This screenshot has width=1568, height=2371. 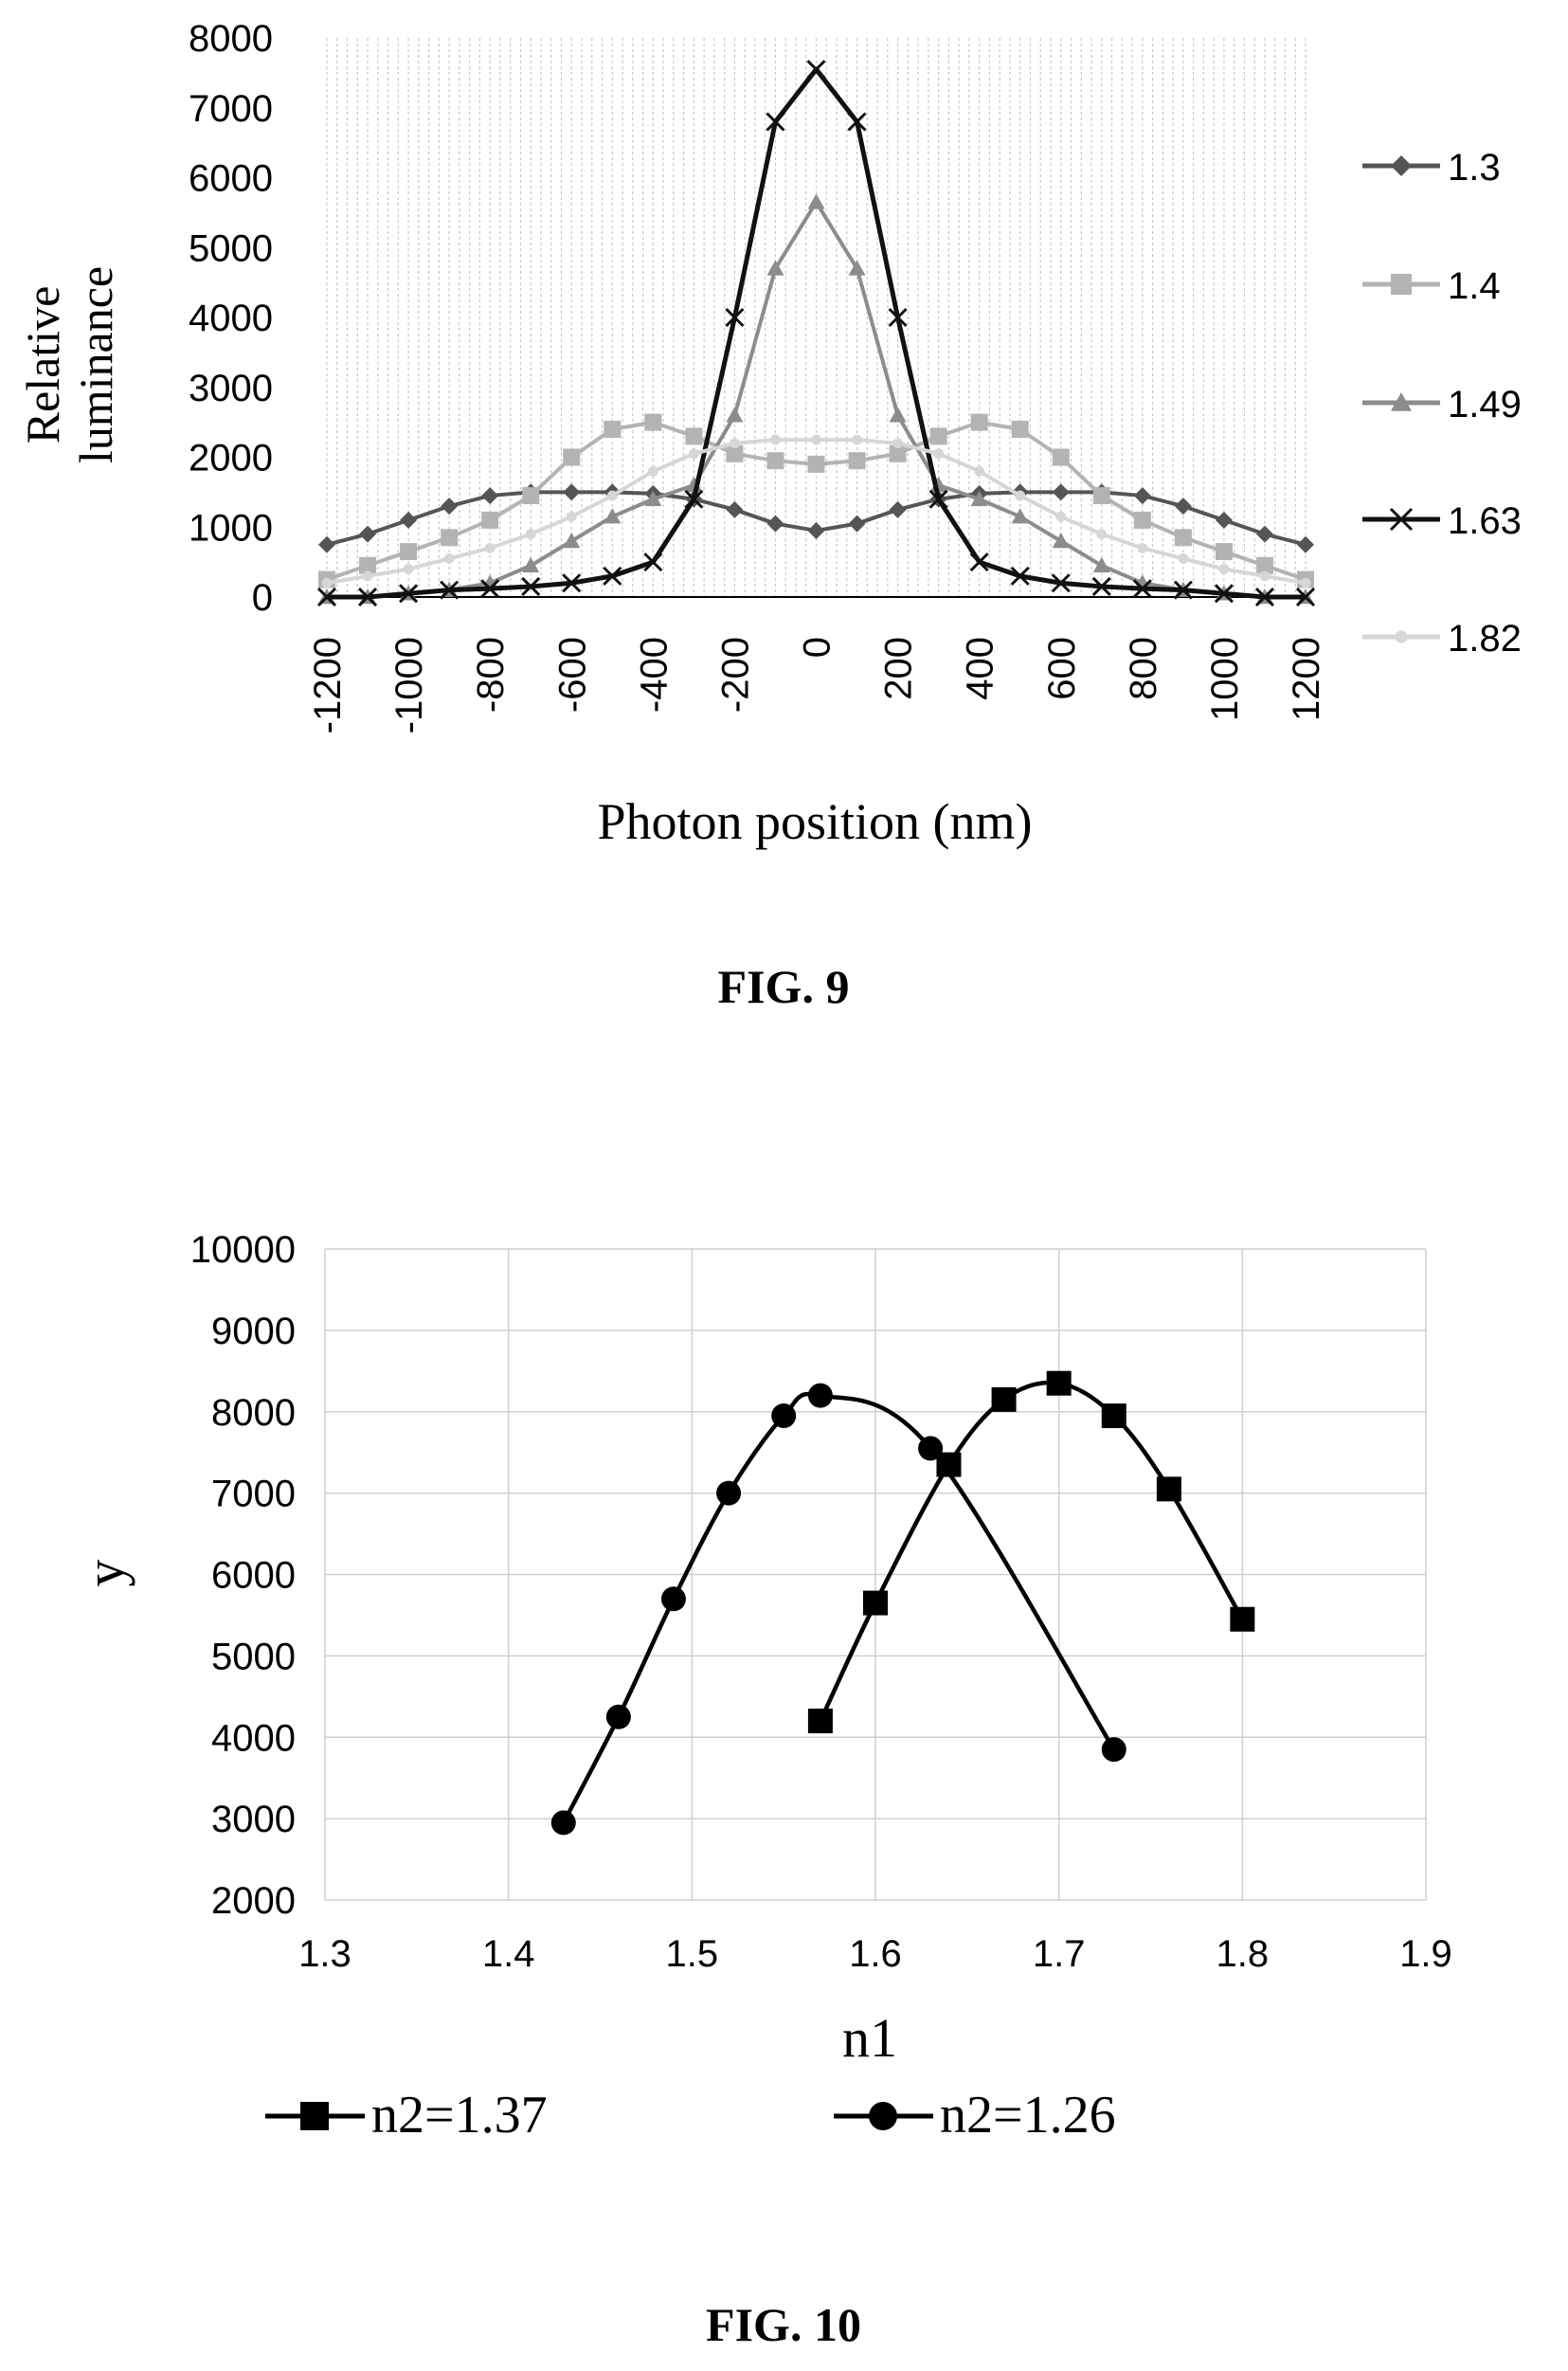 What do you see at coordinates (254, 1413) in the screenshot?
I see `fig10-y-tick-label: 8000` at bounding box center [254, 1413].